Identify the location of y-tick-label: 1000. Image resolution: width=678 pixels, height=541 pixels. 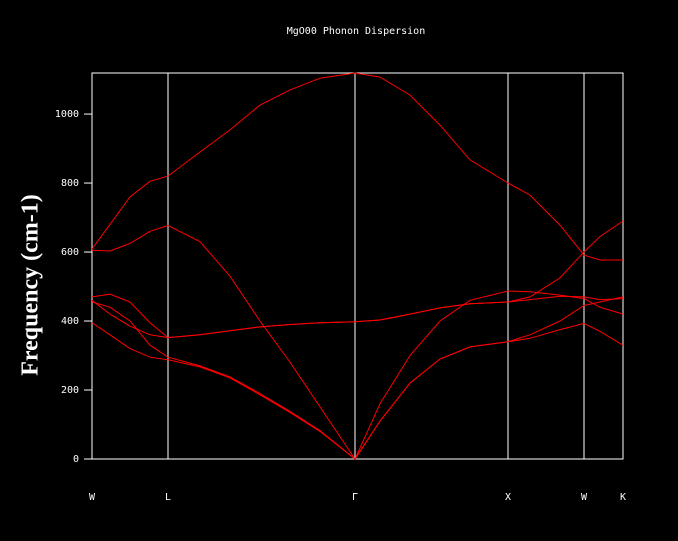
(67, 114).